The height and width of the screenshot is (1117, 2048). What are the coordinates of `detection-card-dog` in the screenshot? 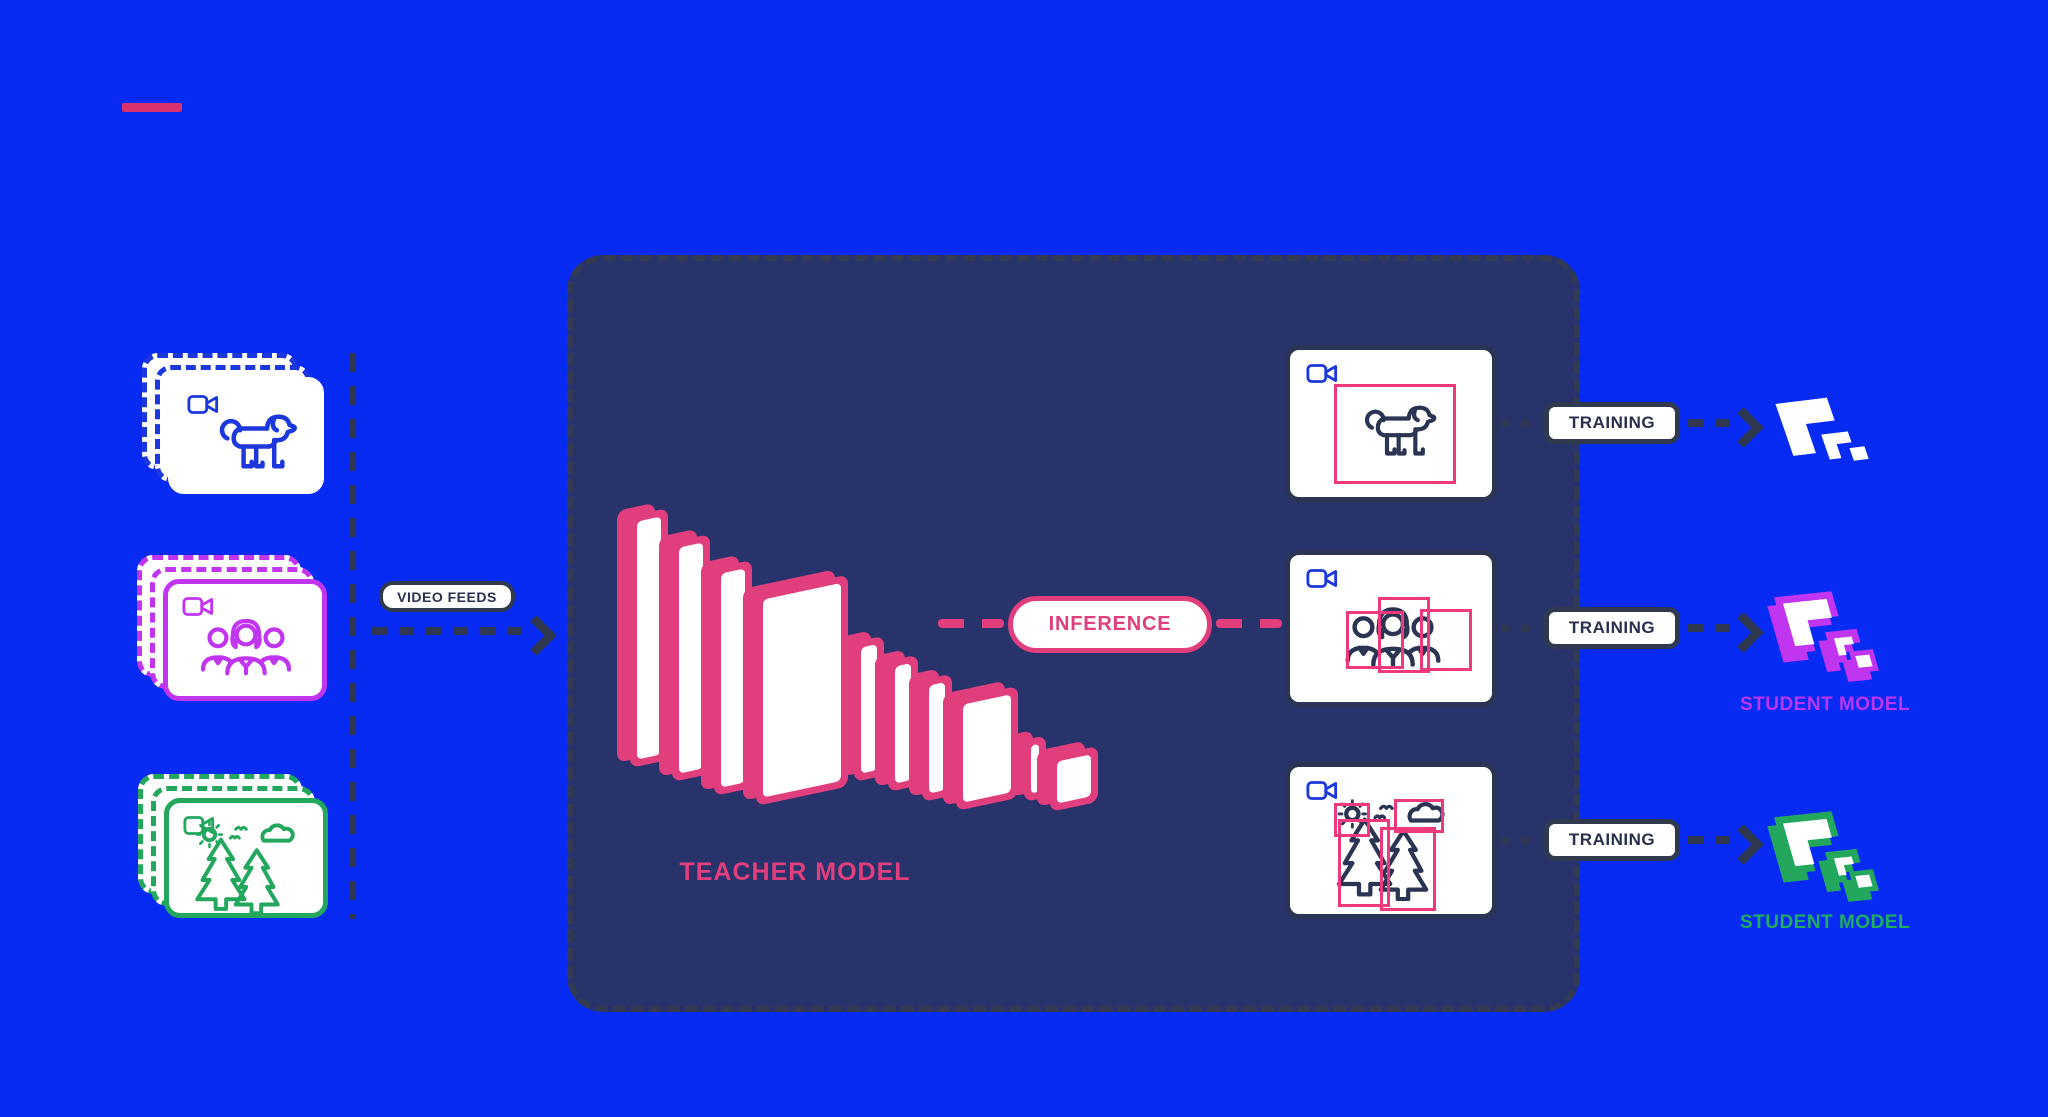 It's located at (1391, 423).